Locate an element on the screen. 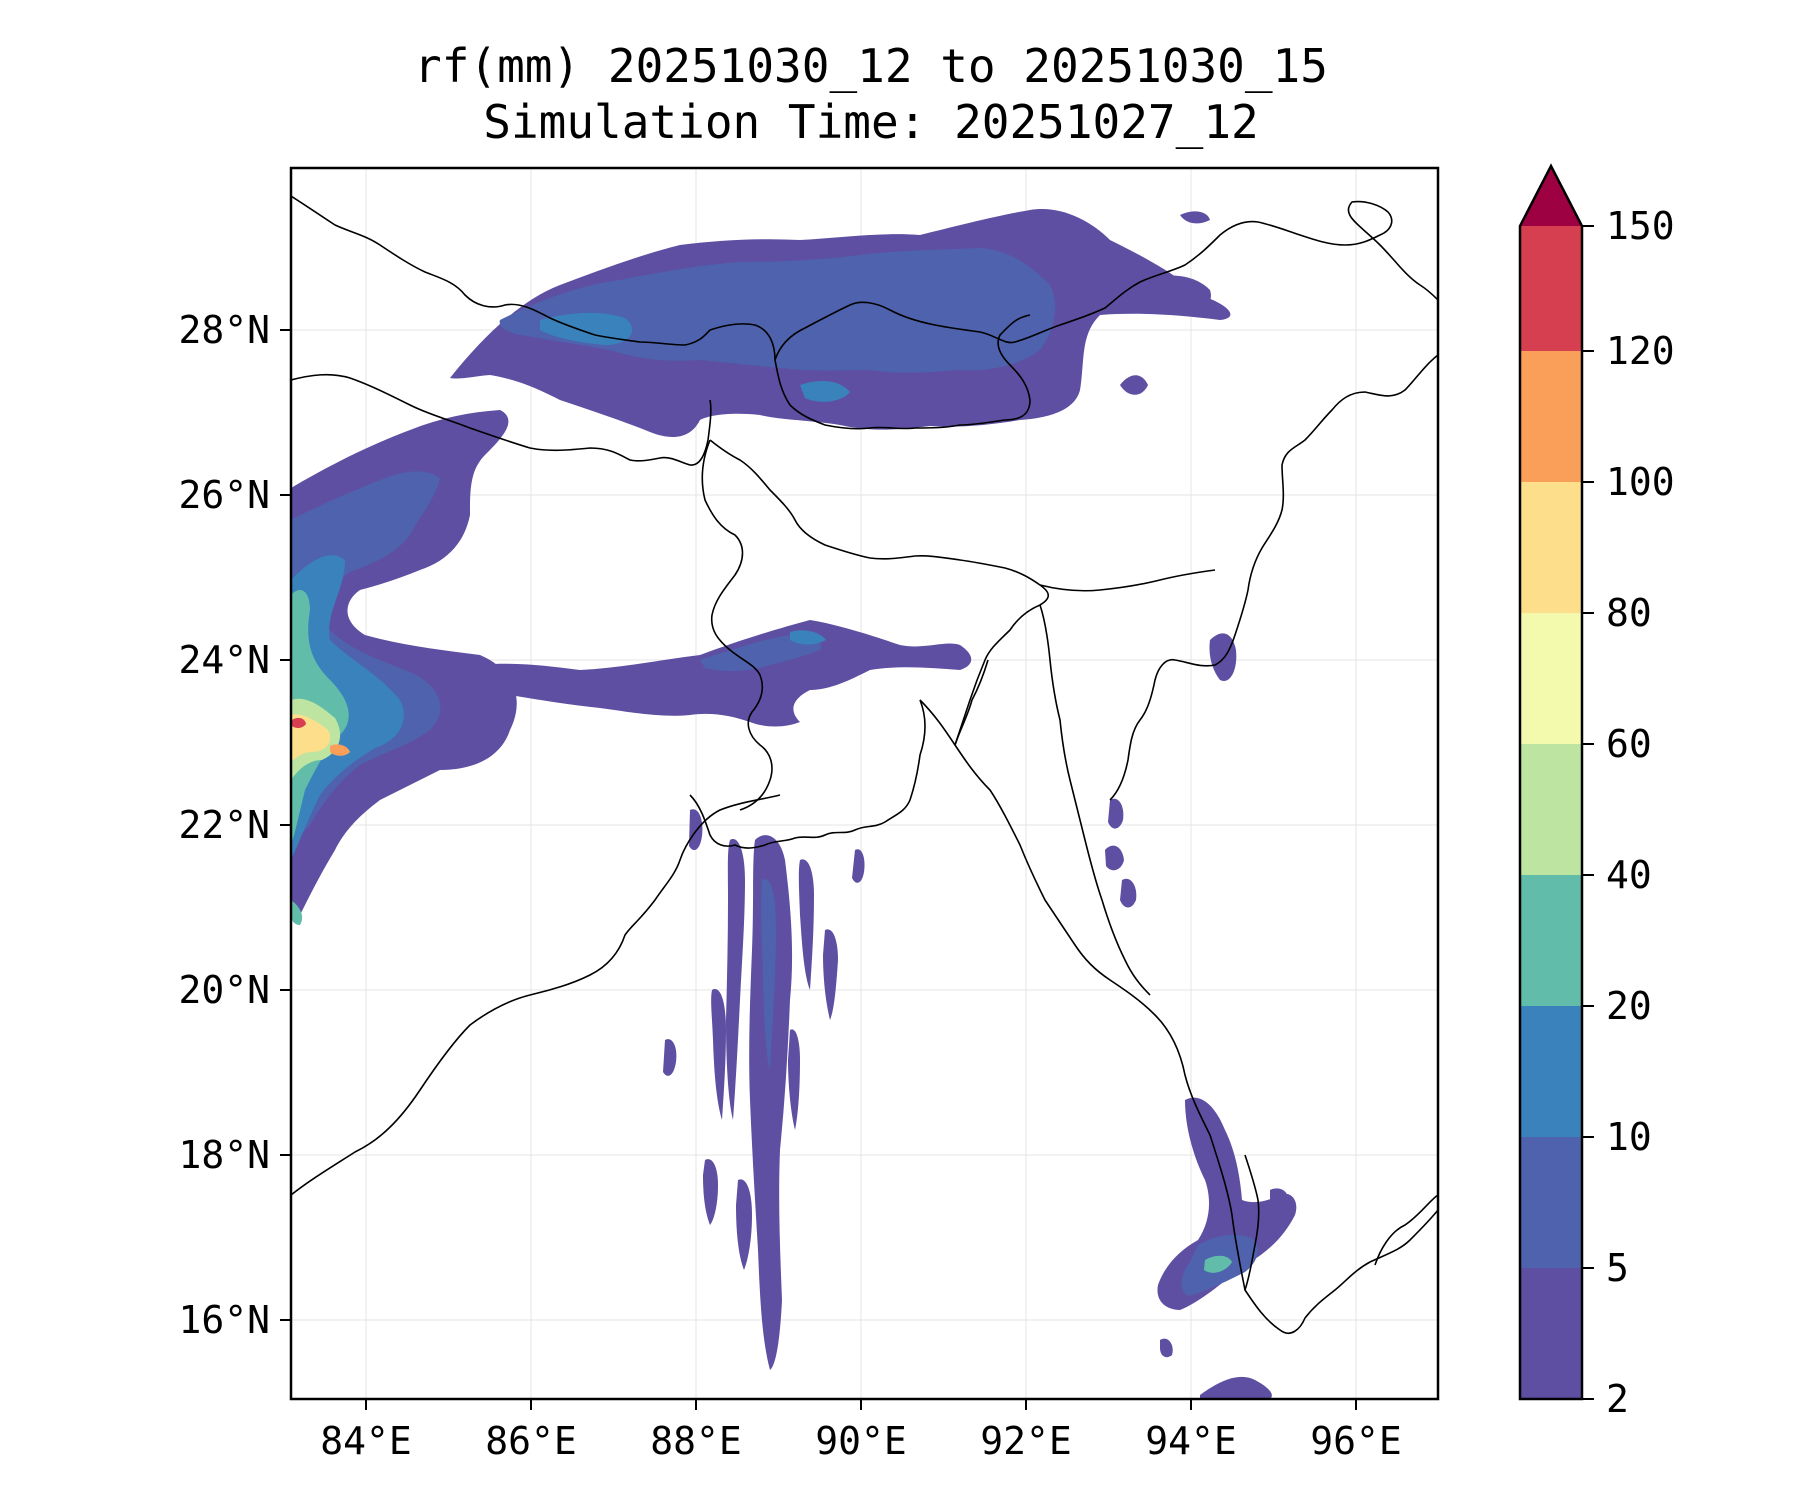 The width and height of the screenshot is (1800, 1500). bengal-delta-coast is located at coordinates (807, 774).